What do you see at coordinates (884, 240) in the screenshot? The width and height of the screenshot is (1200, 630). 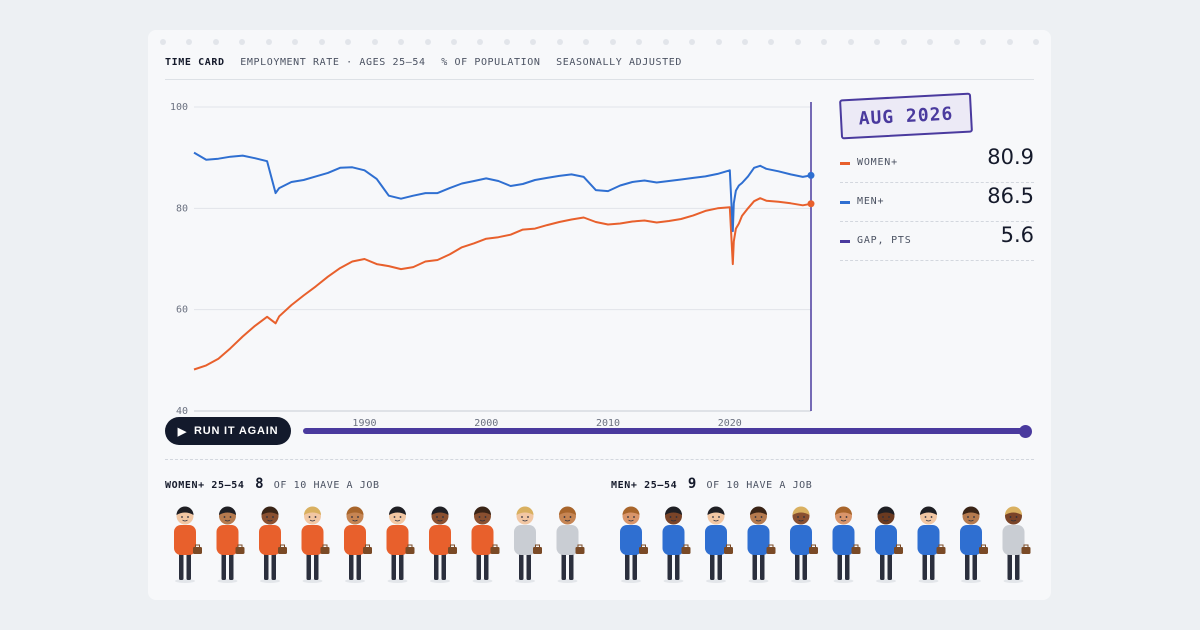 I see `legend-label-gap: GAP, PTS` at bounding box center [884, 240].